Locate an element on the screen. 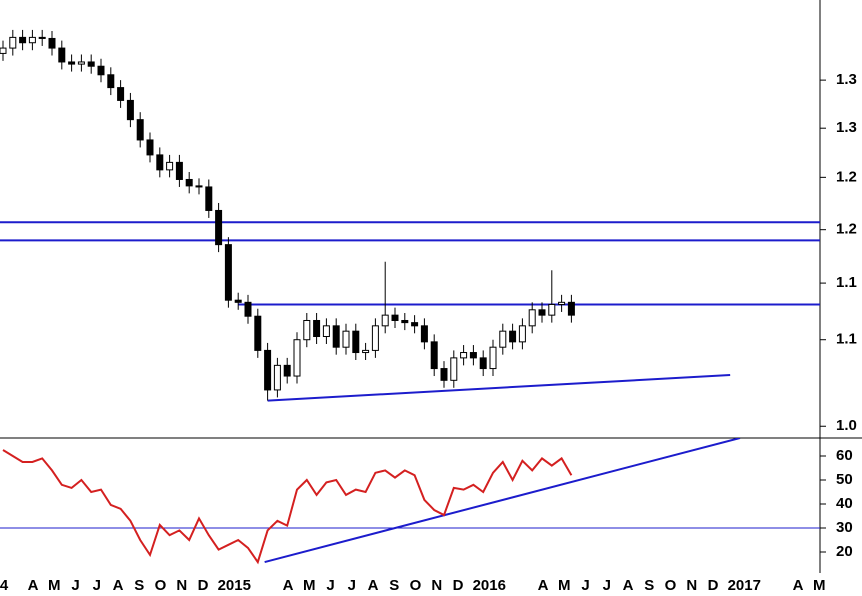 The width and height of the screenshot is (862, 596). x-tick-label: N is located at coordinates (436, 585).